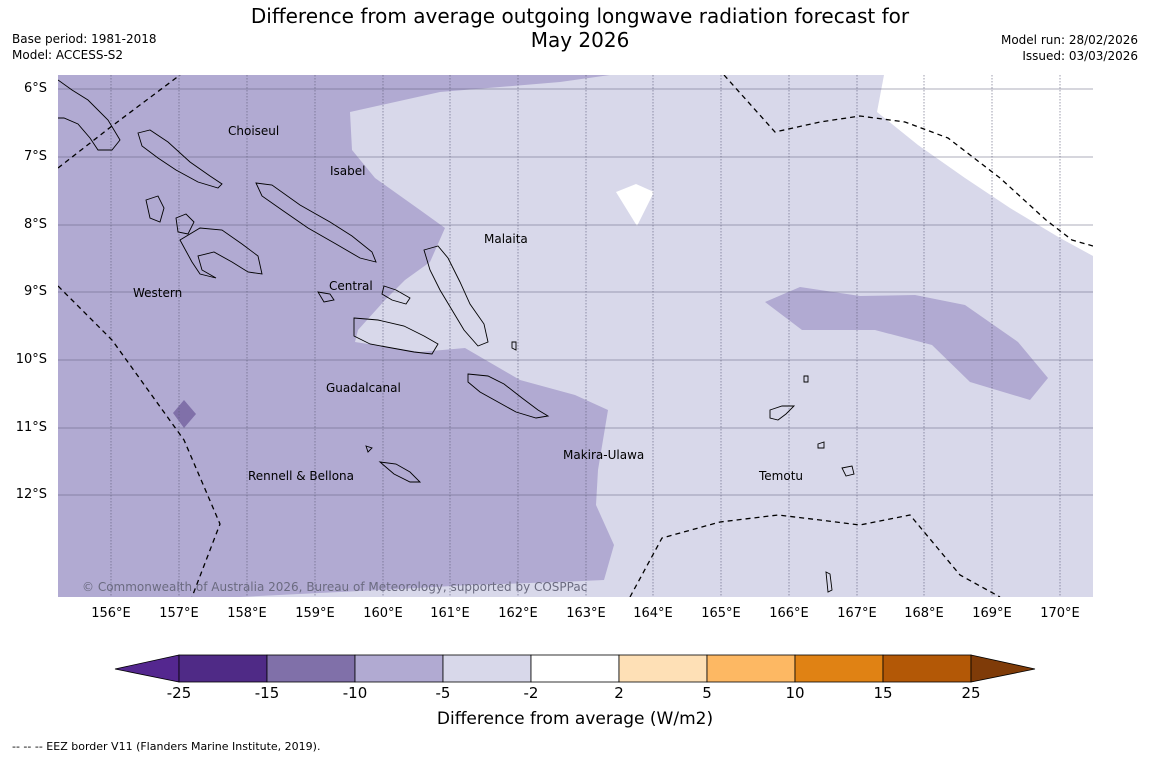 Image resolution: width=1150 pixels, height=758 pixels. What do you see at coordinates (906, 343) in the screenshot?
I see `shade-medium-east` at bounding box center [906, 343].